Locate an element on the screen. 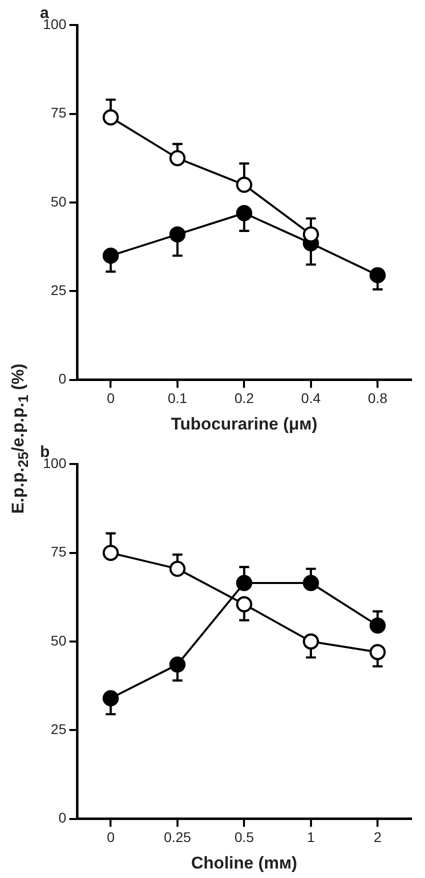 This screenshot has height=878, width=425. x-tick-label: 0.2 is located at coordinates (244, 398).